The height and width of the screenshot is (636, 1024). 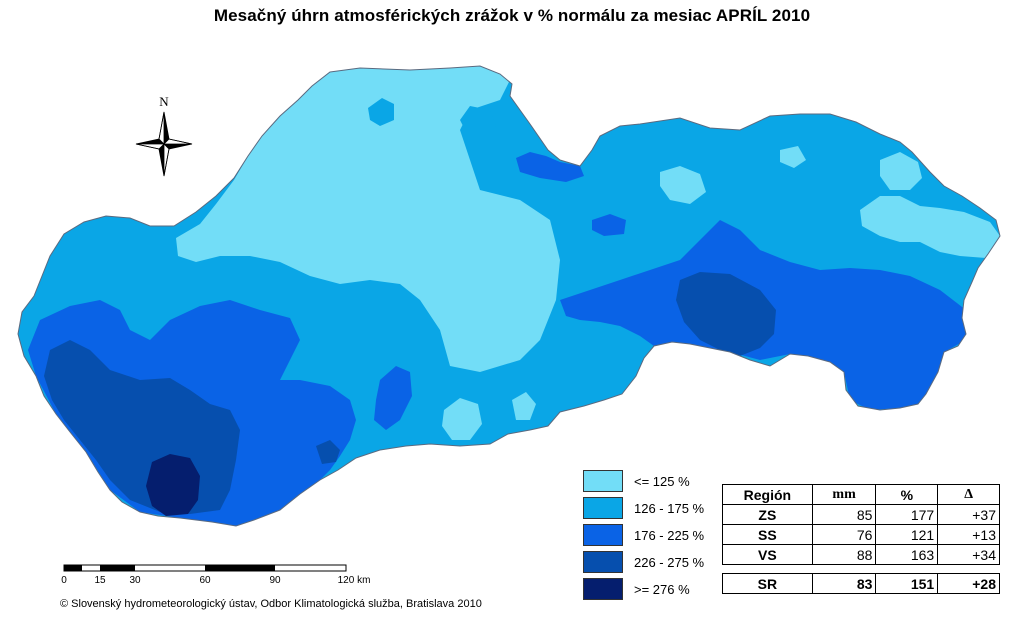 What do you see at coordinates (205, 580) in the screenshot?
I see `scale-label: 60` at bounding box center [205, 580].